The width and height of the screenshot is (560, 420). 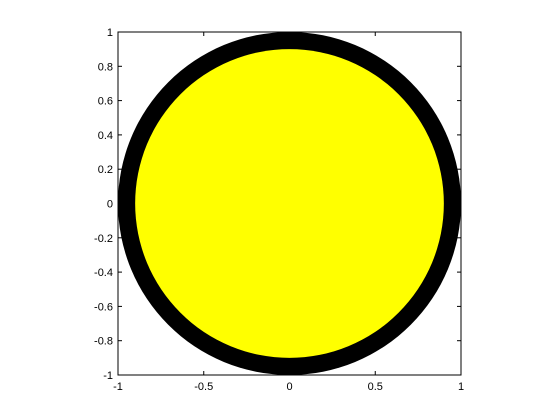 What do you see at coordinates (105, 67) in the screenshot?
I see `y-tick-label: 0.8` at bounding box center [105, 67].